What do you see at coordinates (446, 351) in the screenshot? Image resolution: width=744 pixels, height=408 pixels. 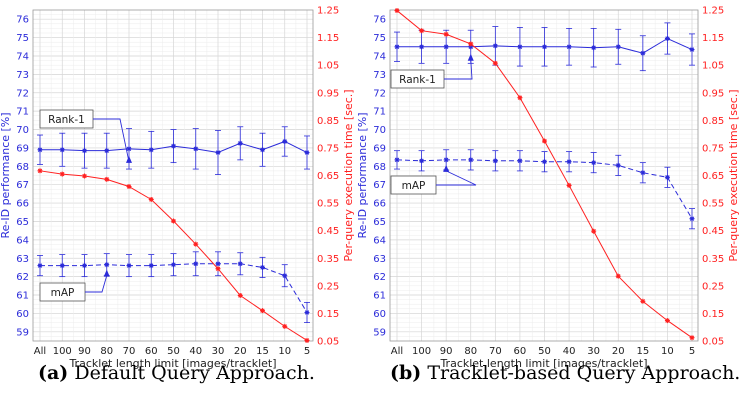 I see `x-tick-label: 90` at bounding box center [446, 351].